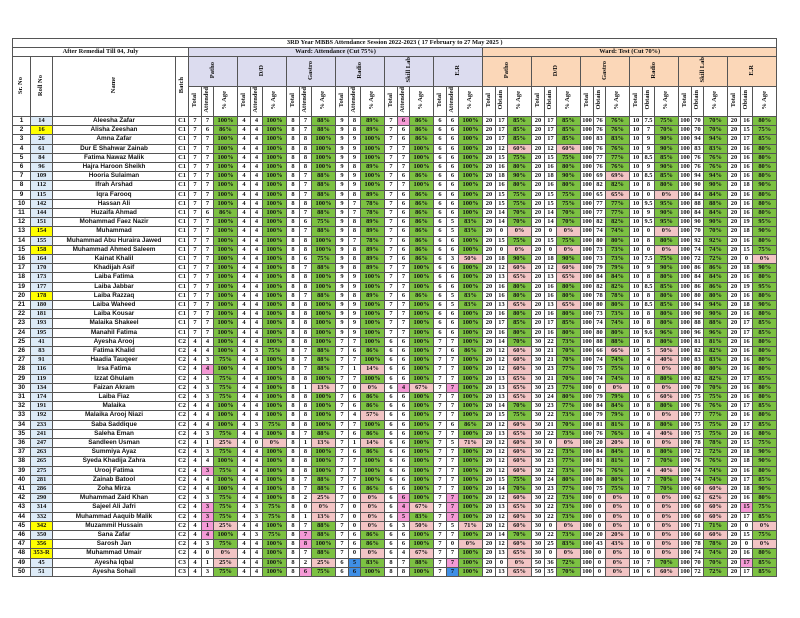 This screenshot has height=618, width=800. Describe the element at coordinates (648, 452) in the screenshot. I see `test-radio-obtained-cell: 8` at that location.